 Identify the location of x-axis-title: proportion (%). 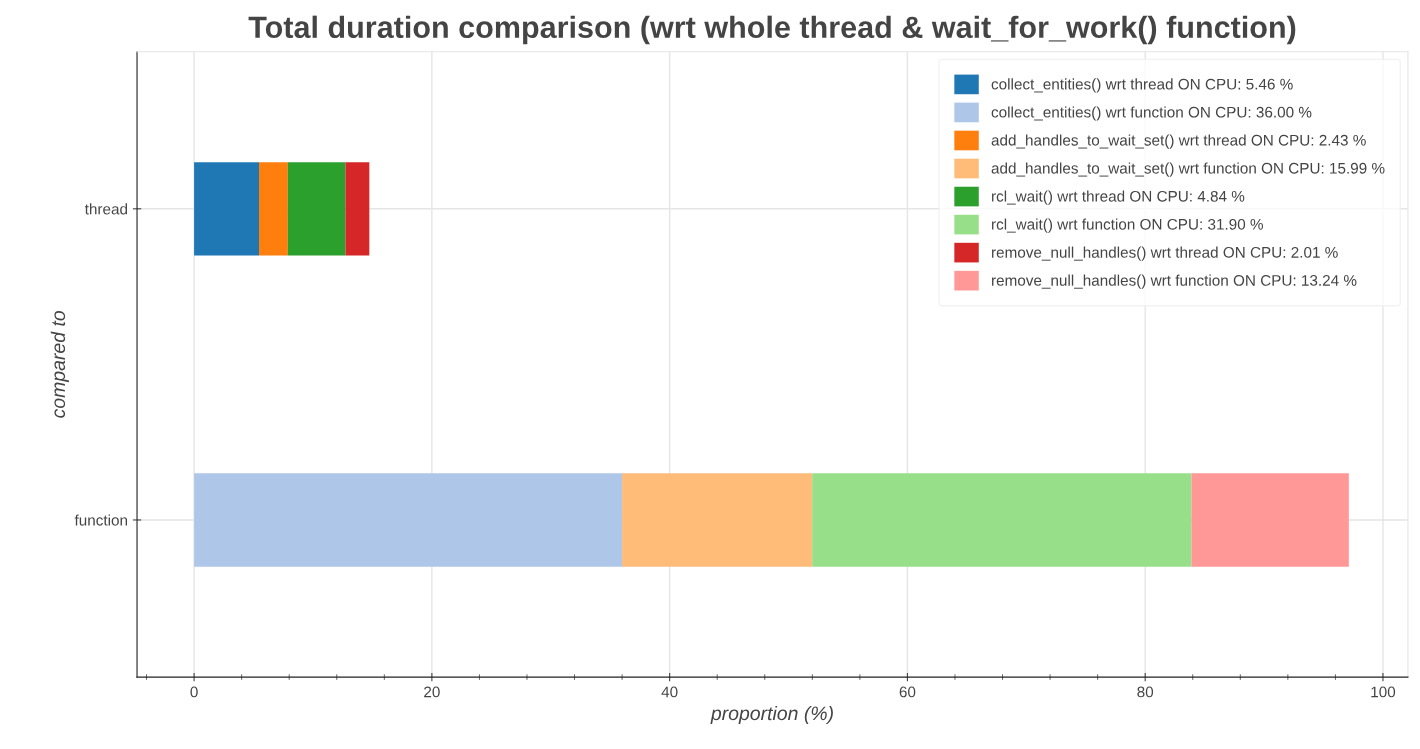
(771, 715).